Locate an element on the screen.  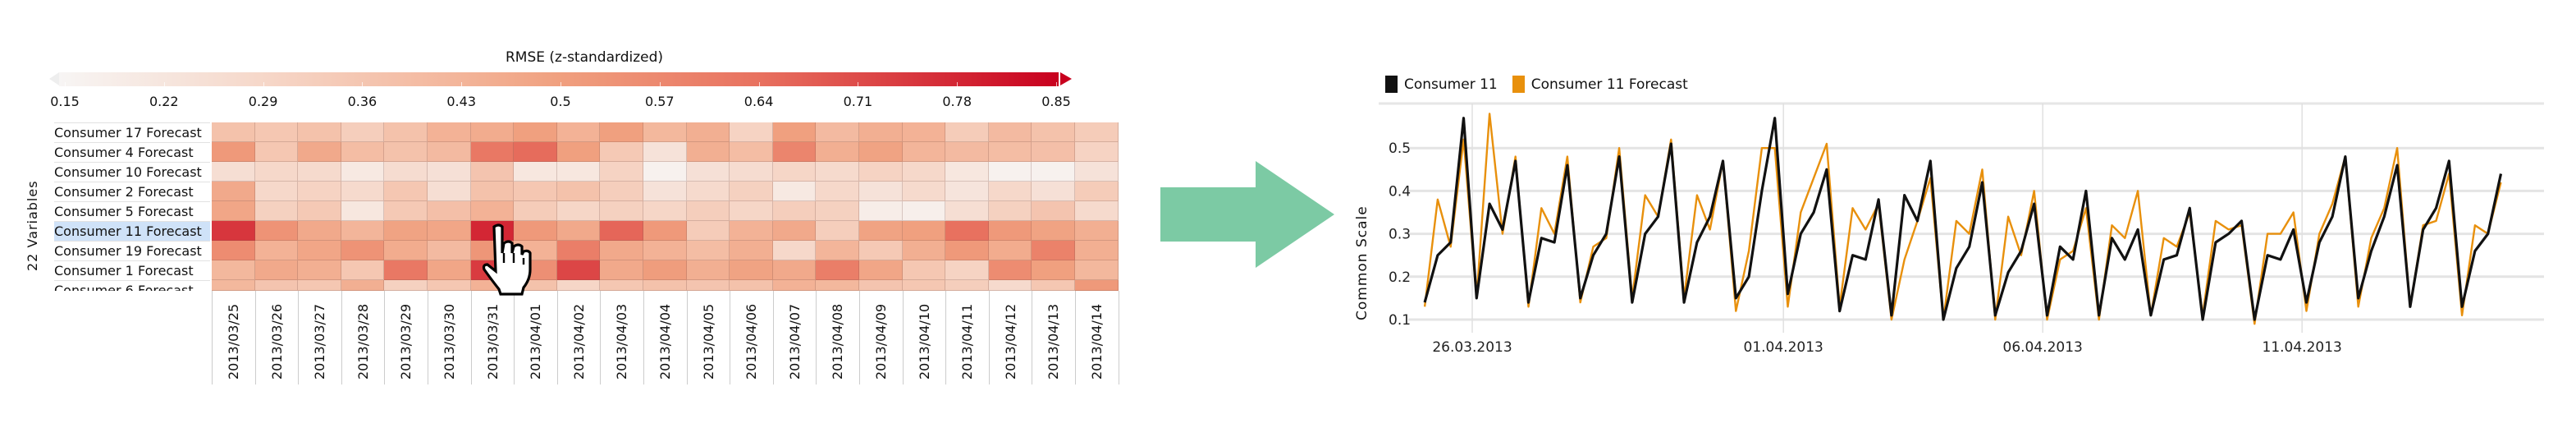
heatmap-row-label: Consumer 11 Forecast is located at coordinates (132, 231).